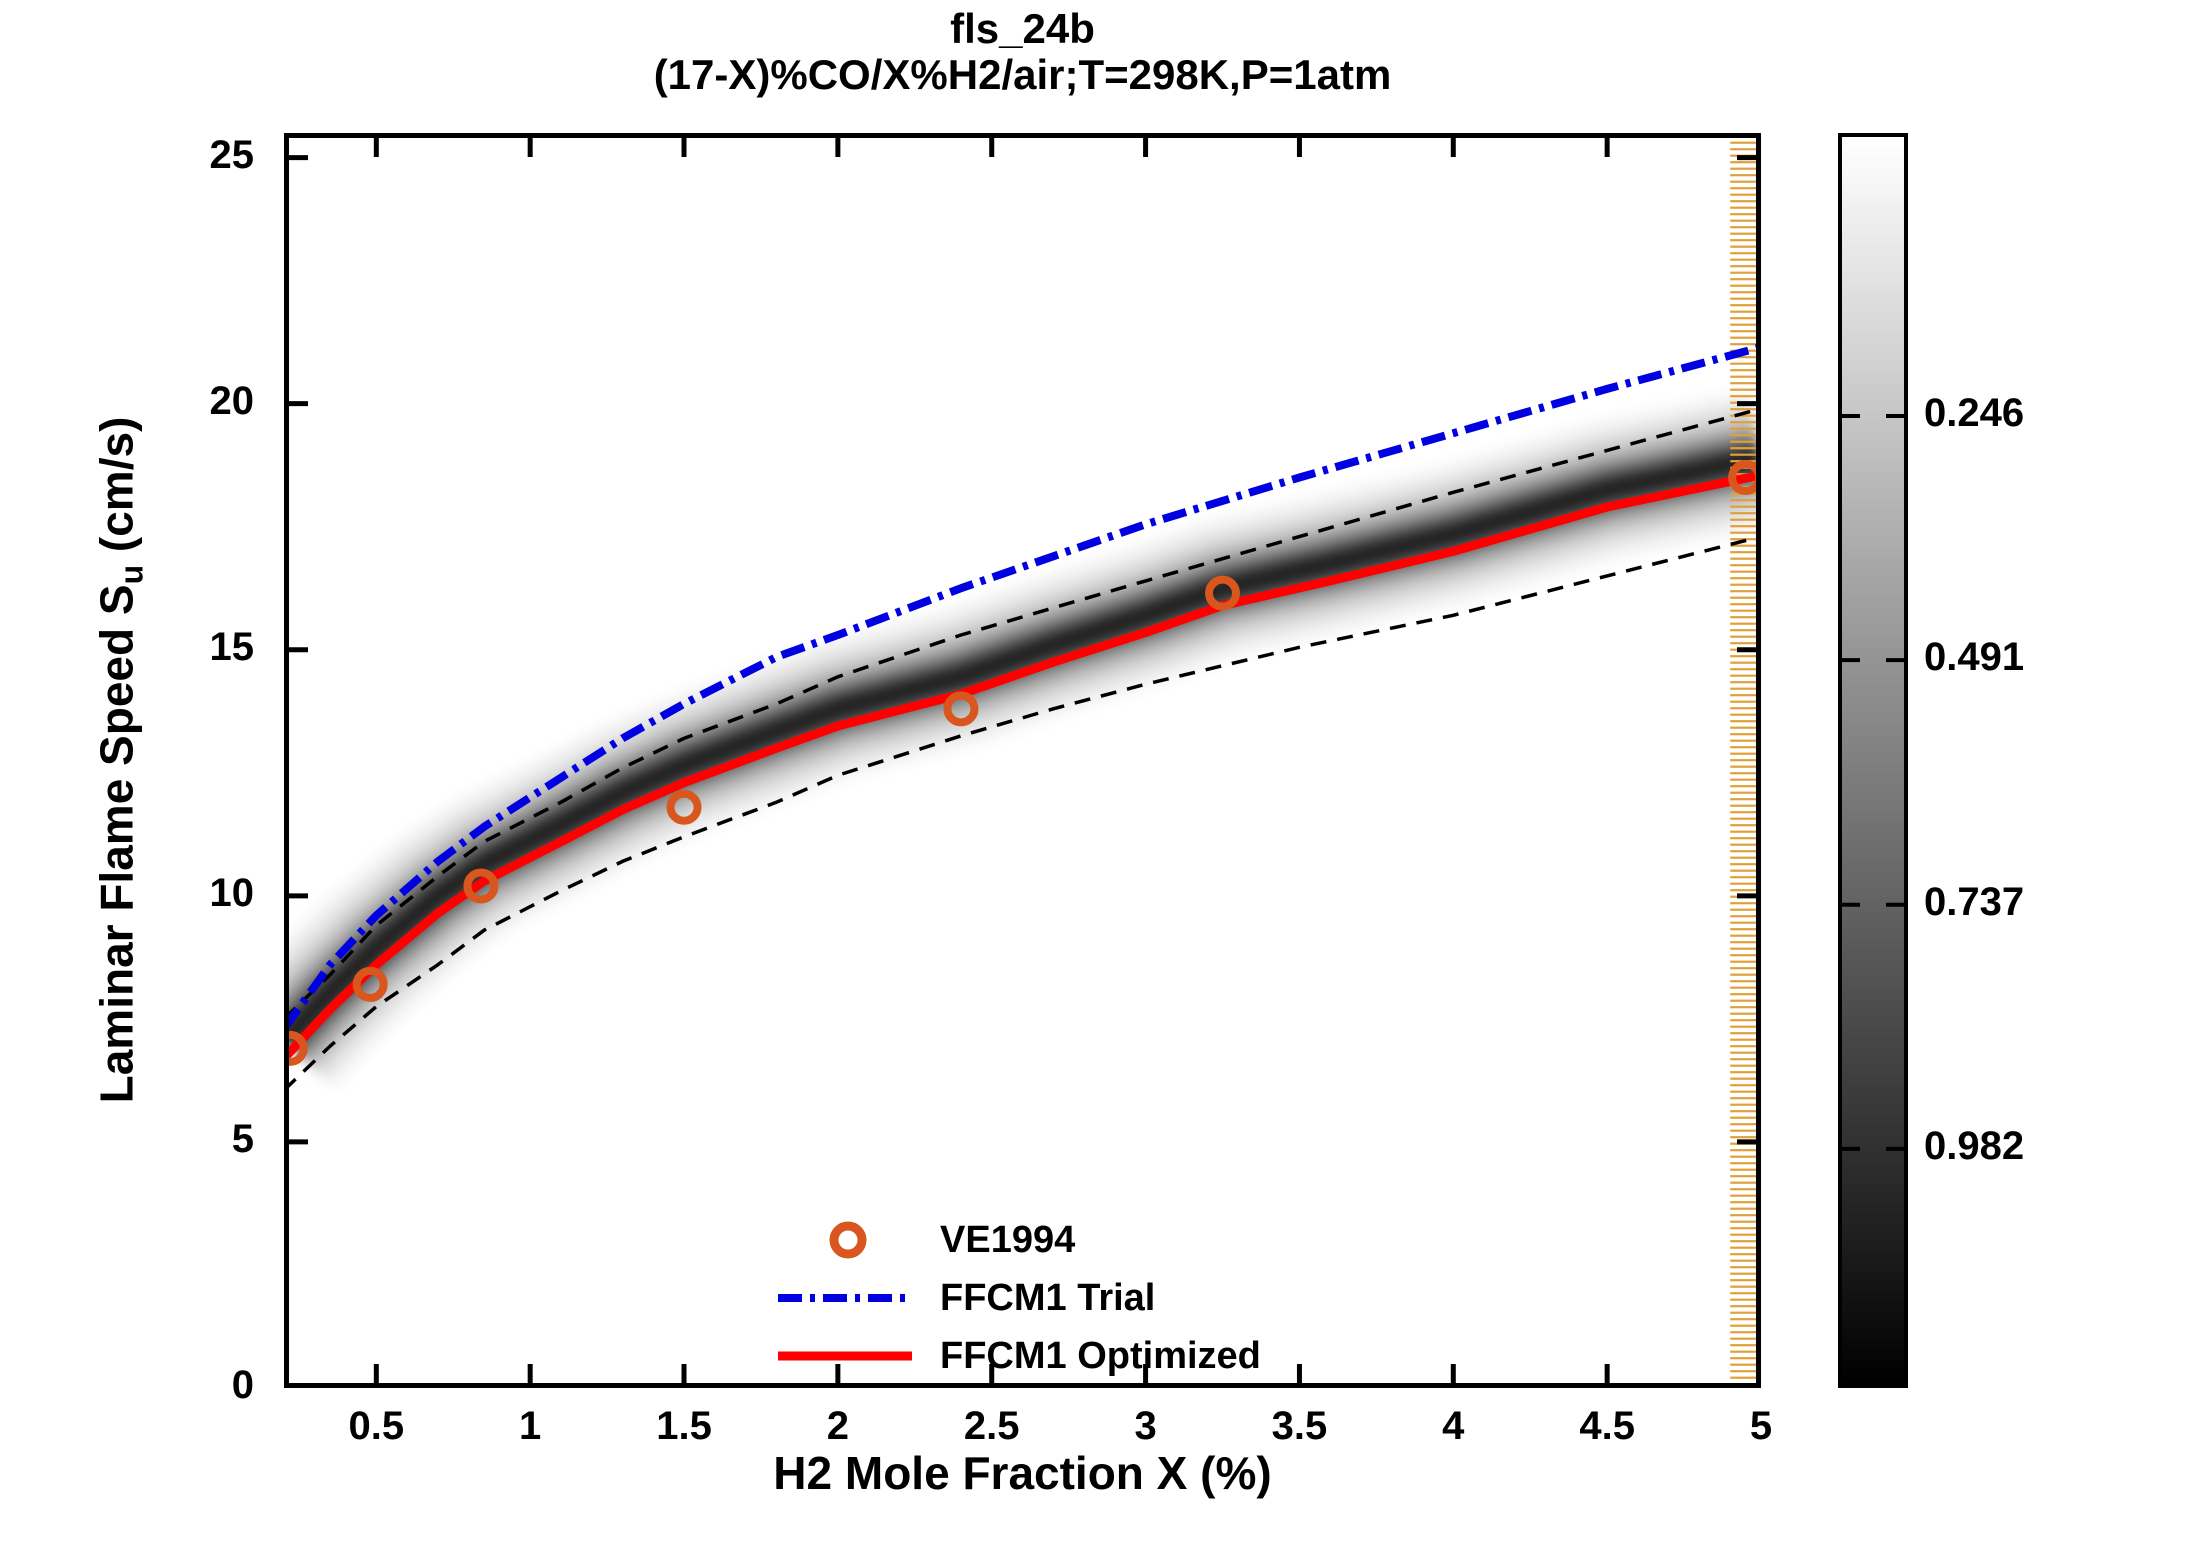 The width and height of the screenshot is (2188, 1562). Describe the element at coordinates (376, 1426) in the screenshot. I see `x-tick-label: 0.5` at that location.